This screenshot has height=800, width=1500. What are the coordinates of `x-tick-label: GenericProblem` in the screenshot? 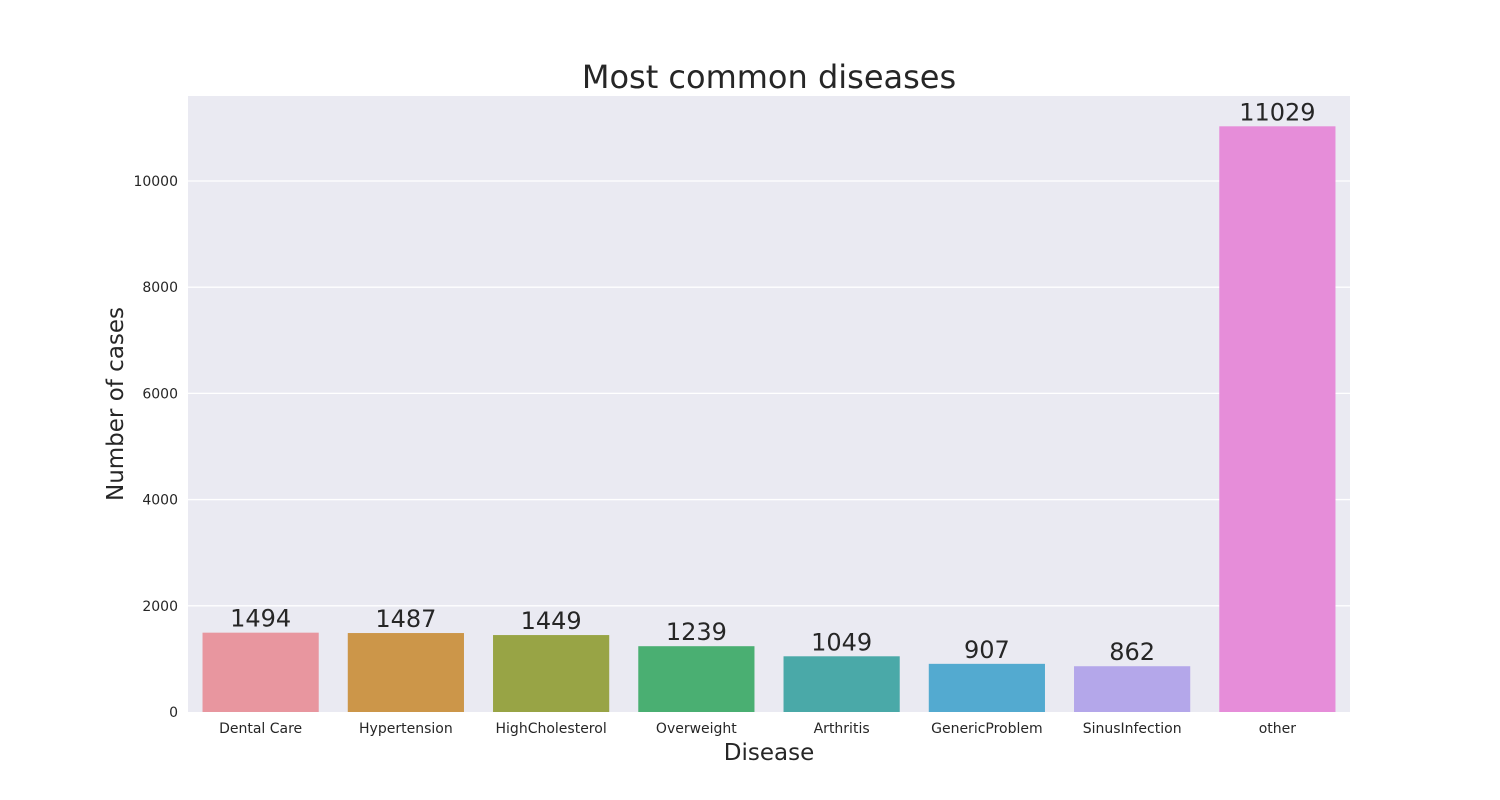 It's located at (987, 729).